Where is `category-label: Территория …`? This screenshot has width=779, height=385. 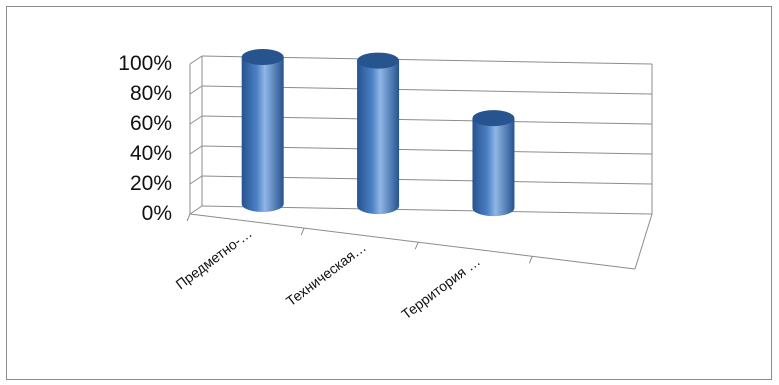
category-label: Территория … is located at coordinates (440, 287).